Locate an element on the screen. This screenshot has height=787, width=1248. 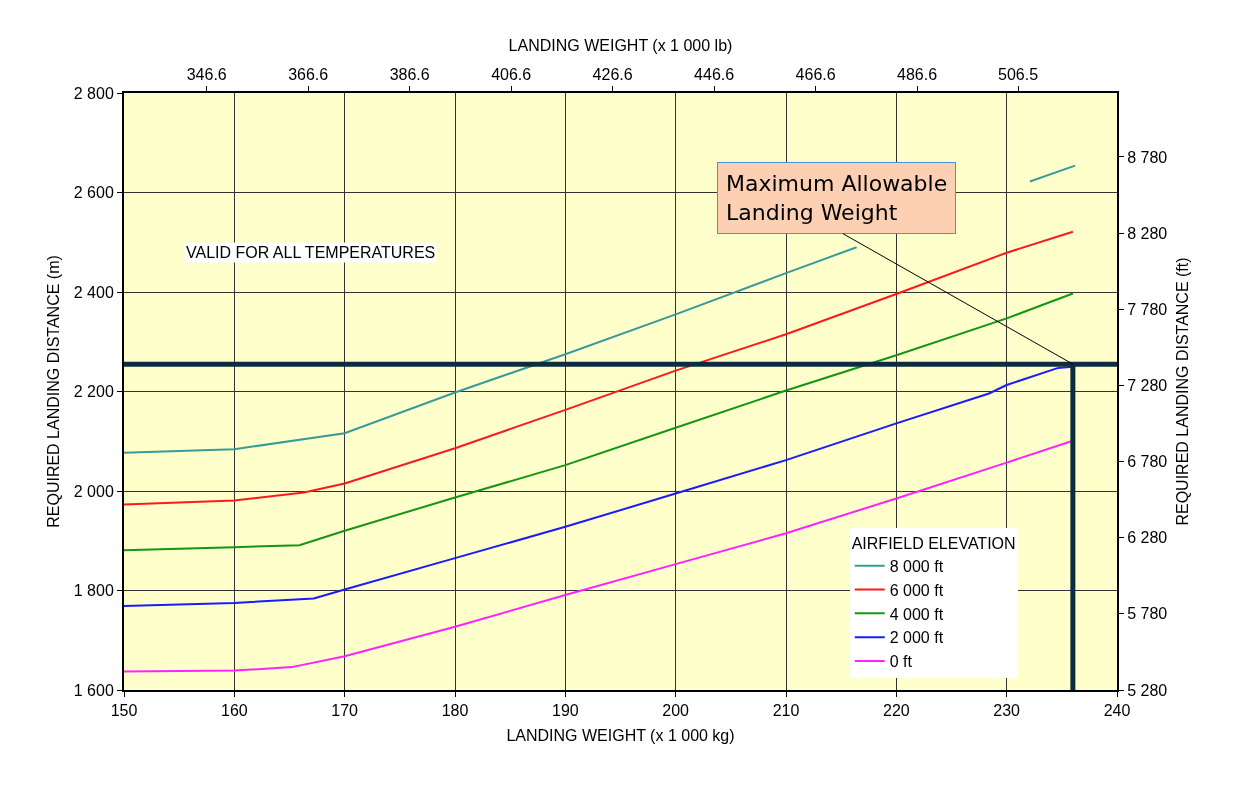
annotation: Maximum Allowable Landing Weight is located at coordinates (837, 198).